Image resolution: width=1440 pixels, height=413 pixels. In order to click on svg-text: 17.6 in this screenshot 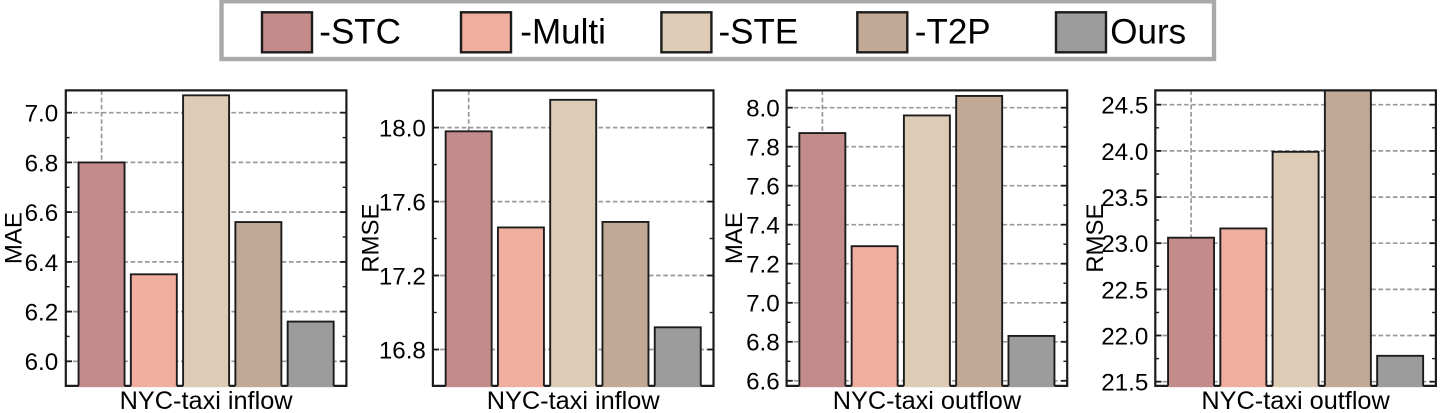, I will do `click(402, 203)`.